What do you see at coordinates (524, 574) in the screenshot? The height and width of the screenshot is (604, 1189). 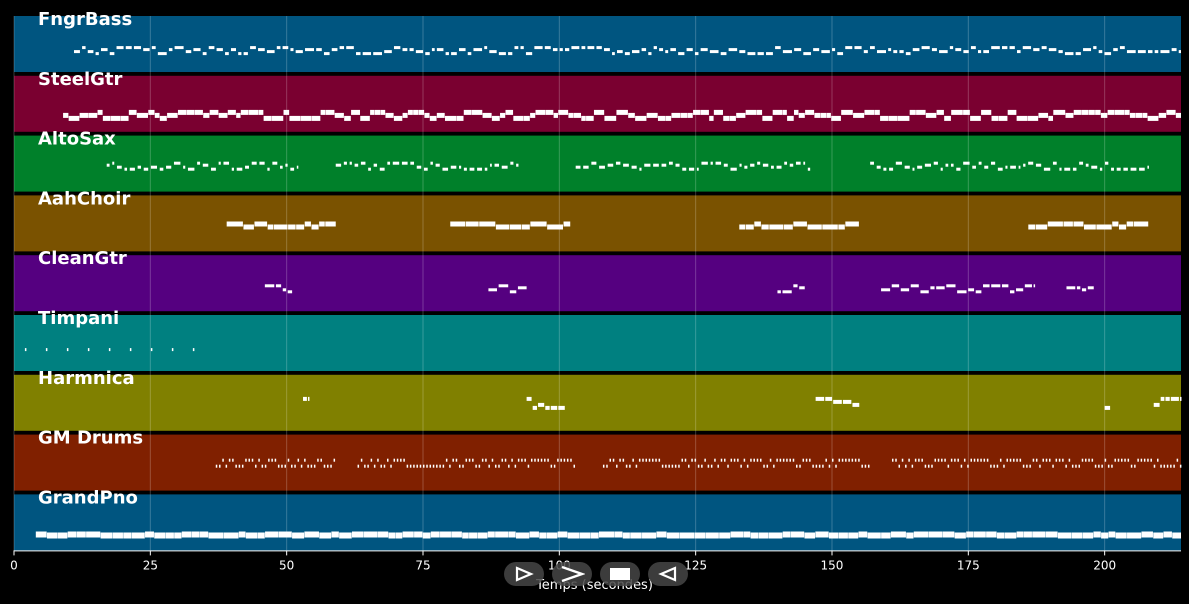 I see `play-button` at bounding box center [524, 574].